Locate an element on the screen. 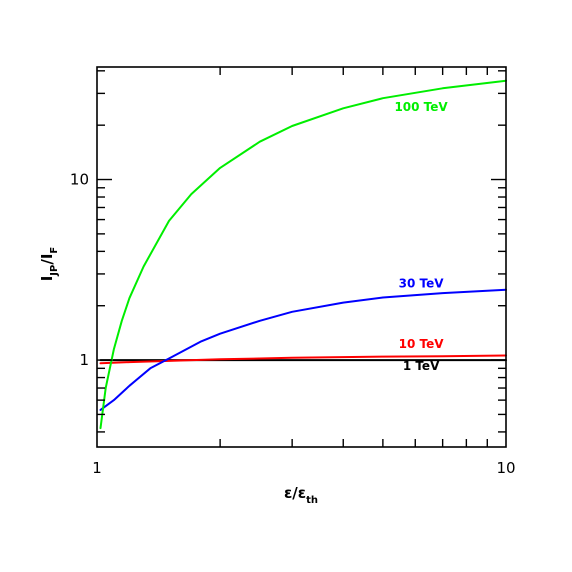 Image resolution: width=572 pixels, height=572 pixels. series-label-3: 100 TeV is located at coordinates (421, 107).